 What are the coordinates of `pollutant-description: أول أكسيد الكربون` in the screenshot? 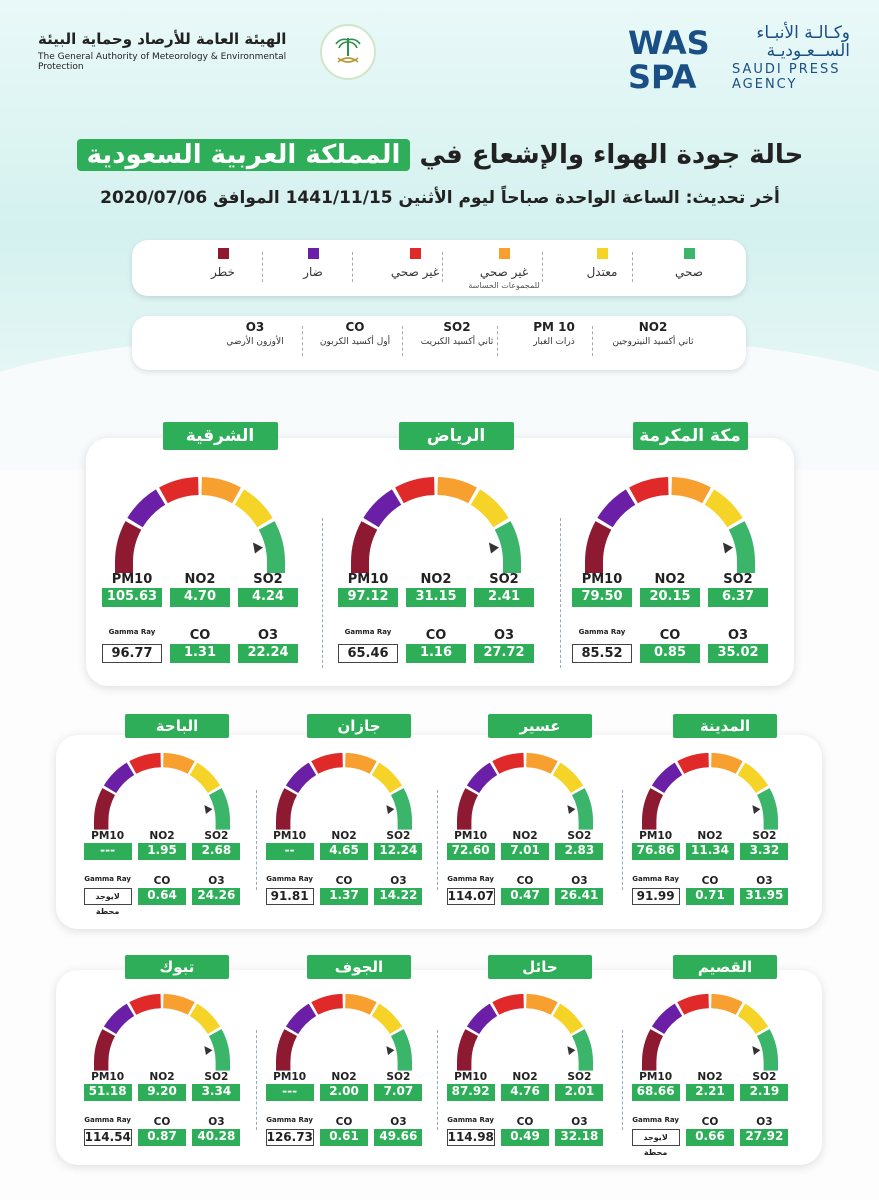 It's located at (355, 342).